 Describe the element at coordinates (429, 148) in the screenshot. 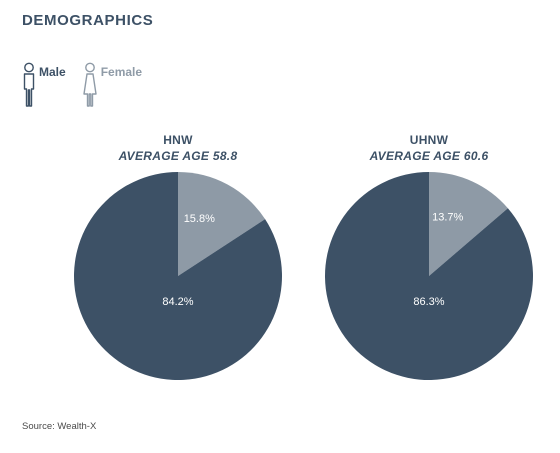

I see `uhnw-chart-header: UHNW AVERAGE AGE 60.6` at that location.